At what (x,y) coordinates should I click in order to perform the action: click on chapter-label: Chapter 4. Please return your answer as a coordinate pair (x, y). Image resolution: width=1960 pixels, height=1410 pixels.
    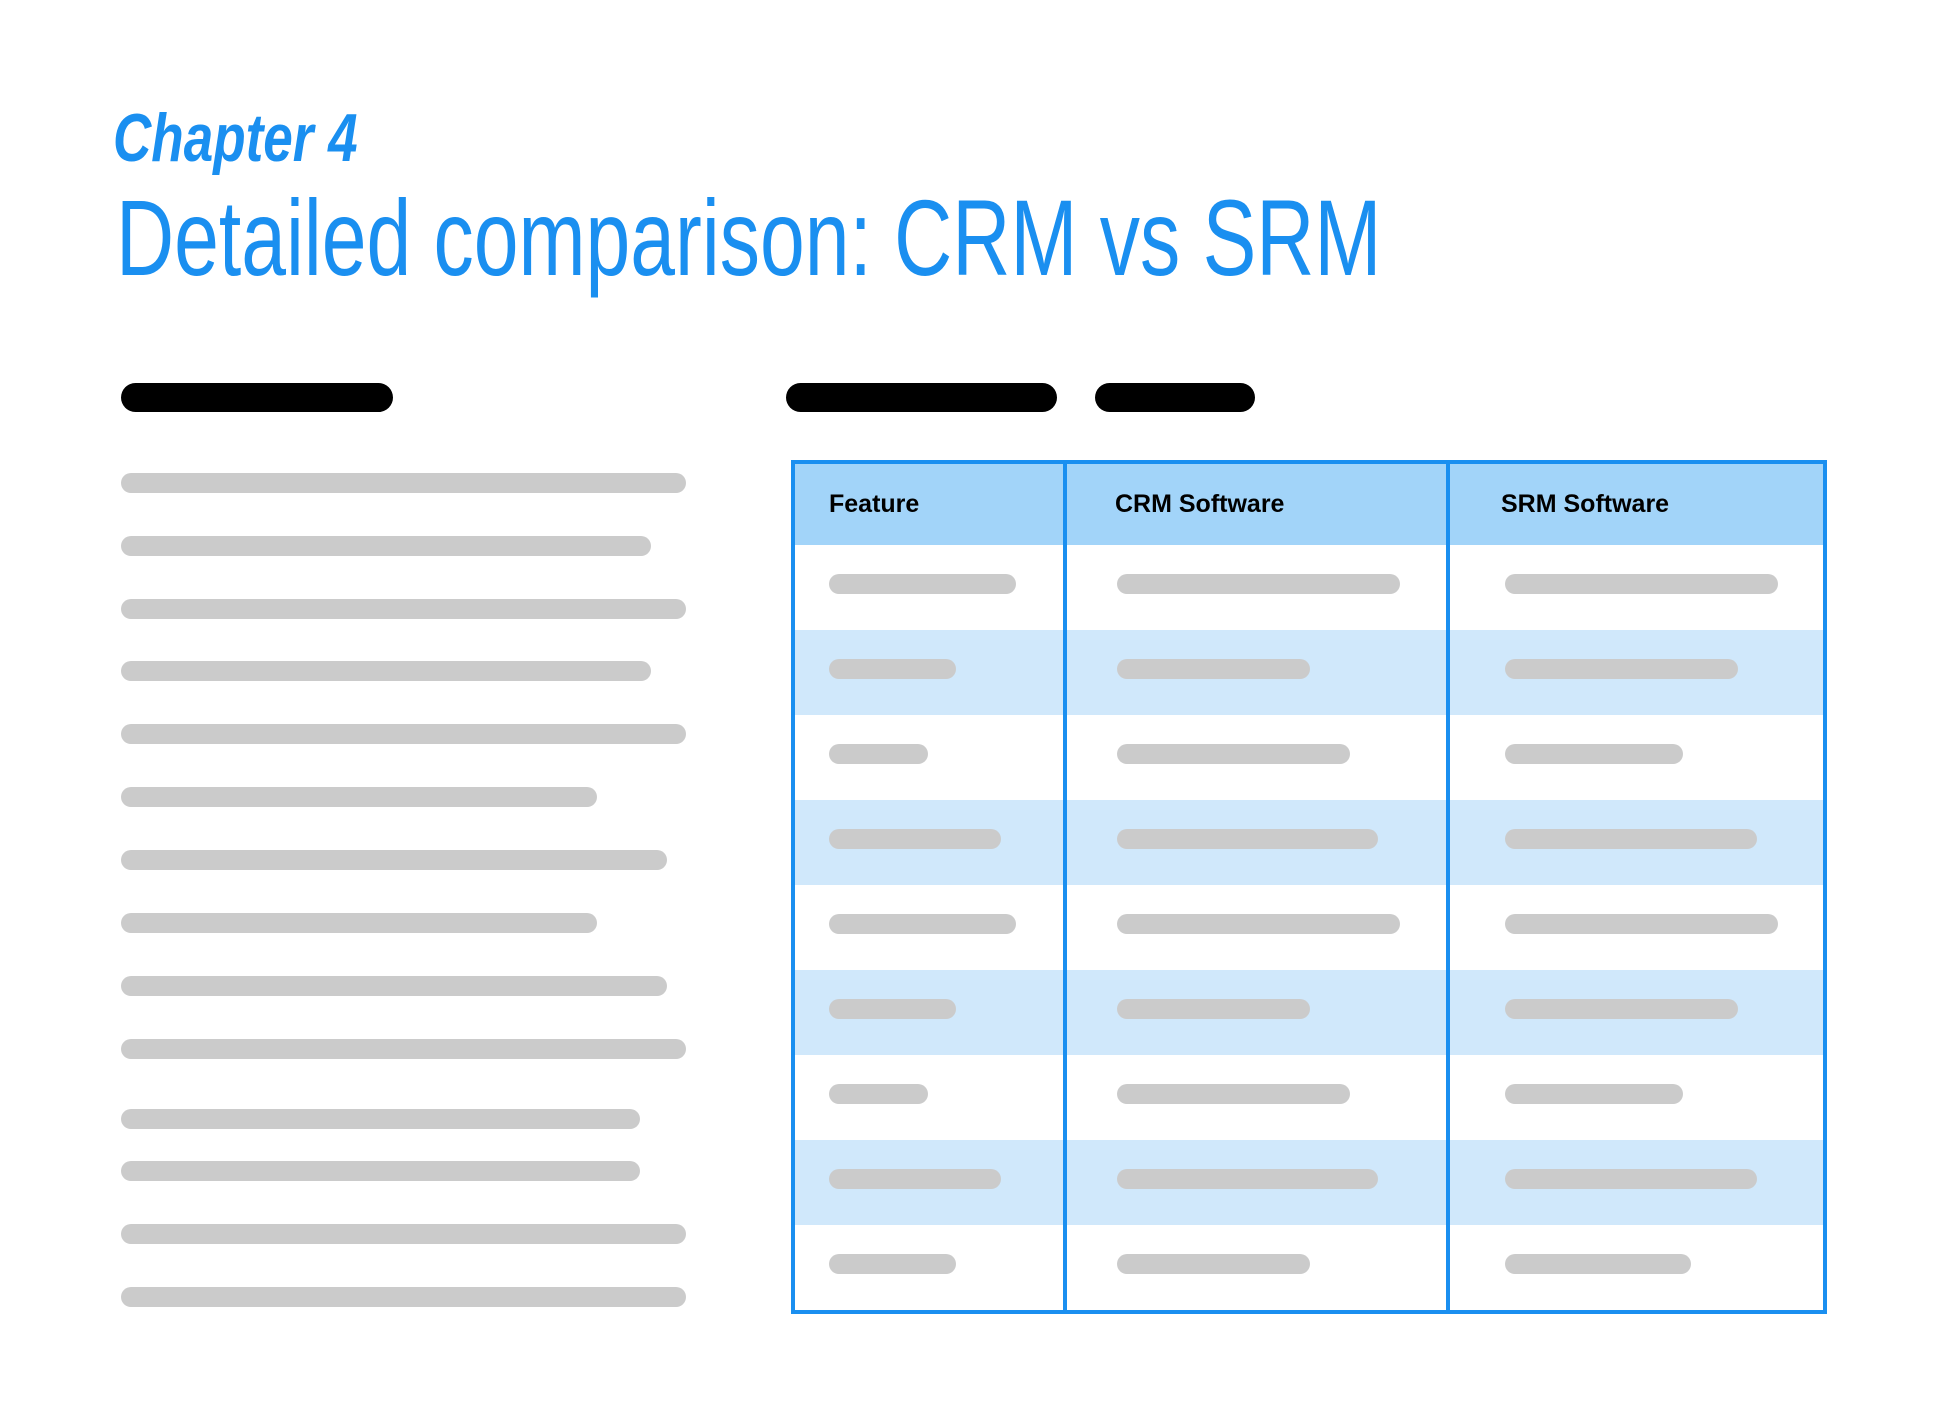
    Looking at the image, I should click on (235, 138).